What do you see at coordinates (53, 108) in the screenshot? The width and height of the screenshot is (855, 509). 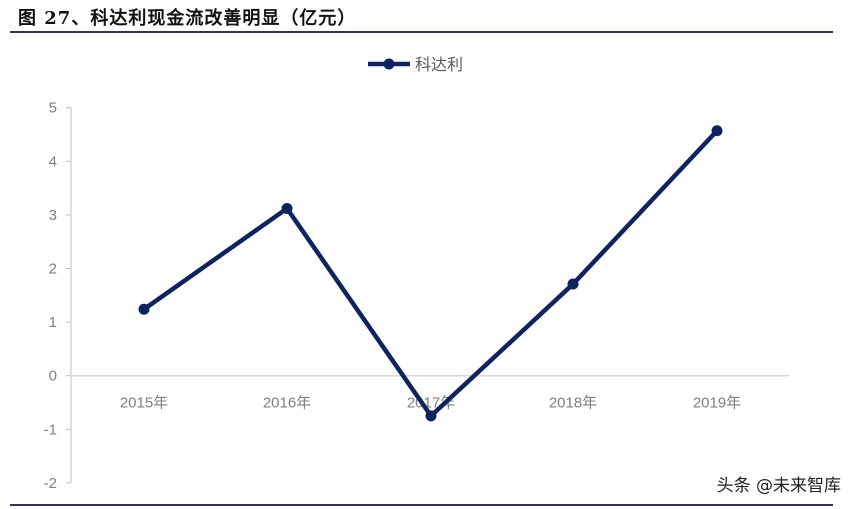 I see `y-tick-label: 5` at bounding box center [53, 108].